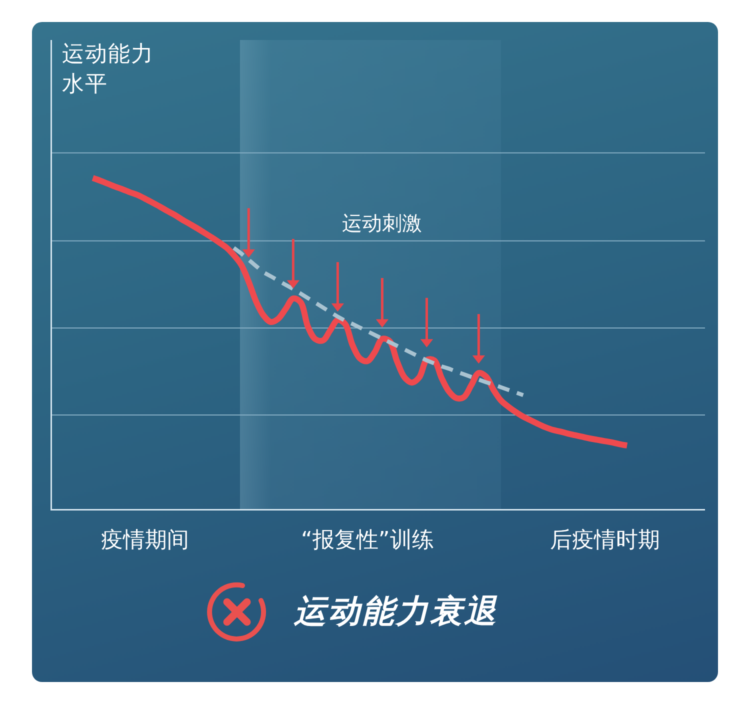 The height and width of the screenshot is (705, 750). Describe the element at coordinates (382, 223) in the screenshot. I see `annotation: 运动刺激` at that location.